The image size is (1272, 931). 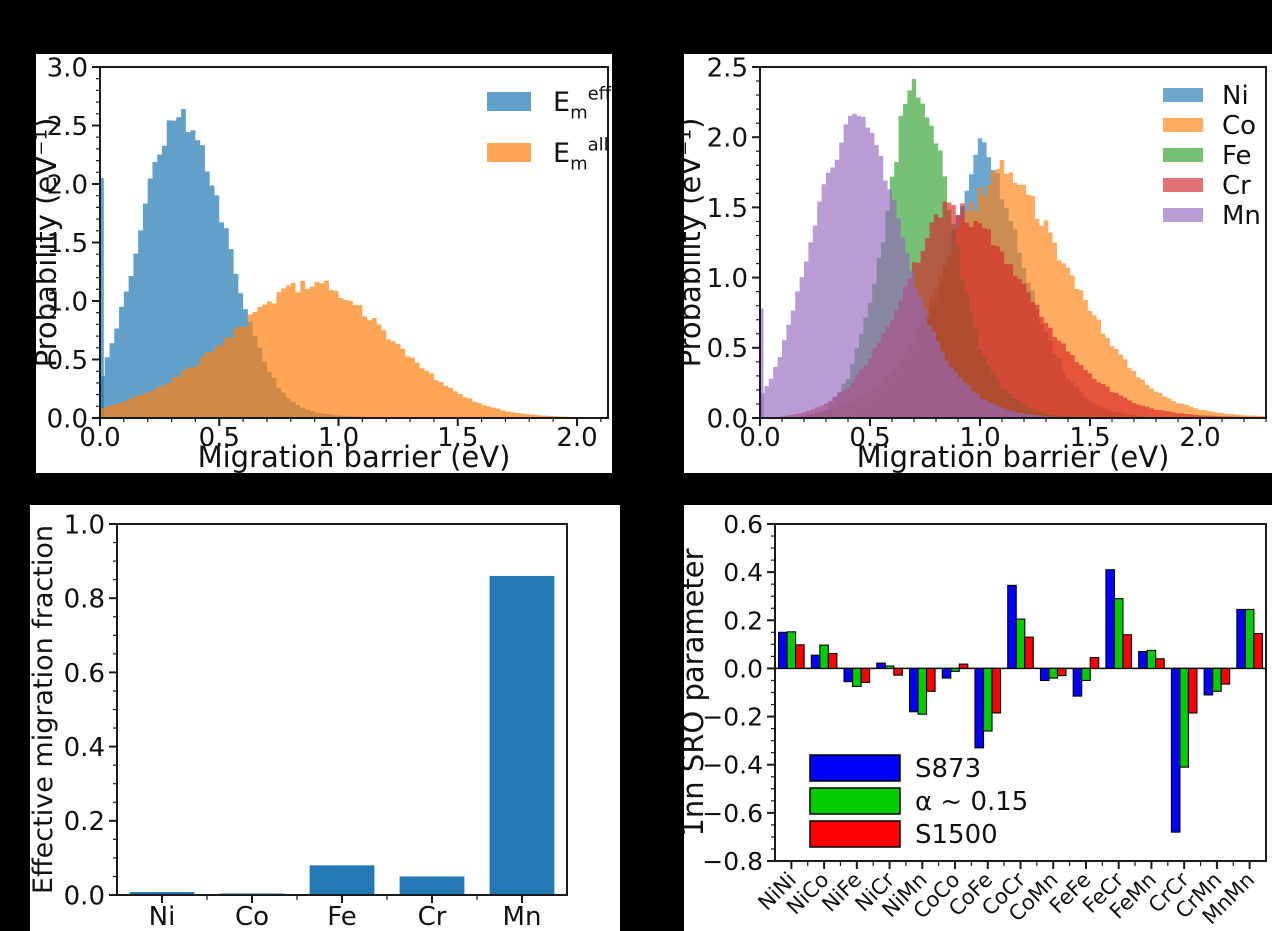 I want to click on bar-NiCr-S873, so click(x=881, y=665).